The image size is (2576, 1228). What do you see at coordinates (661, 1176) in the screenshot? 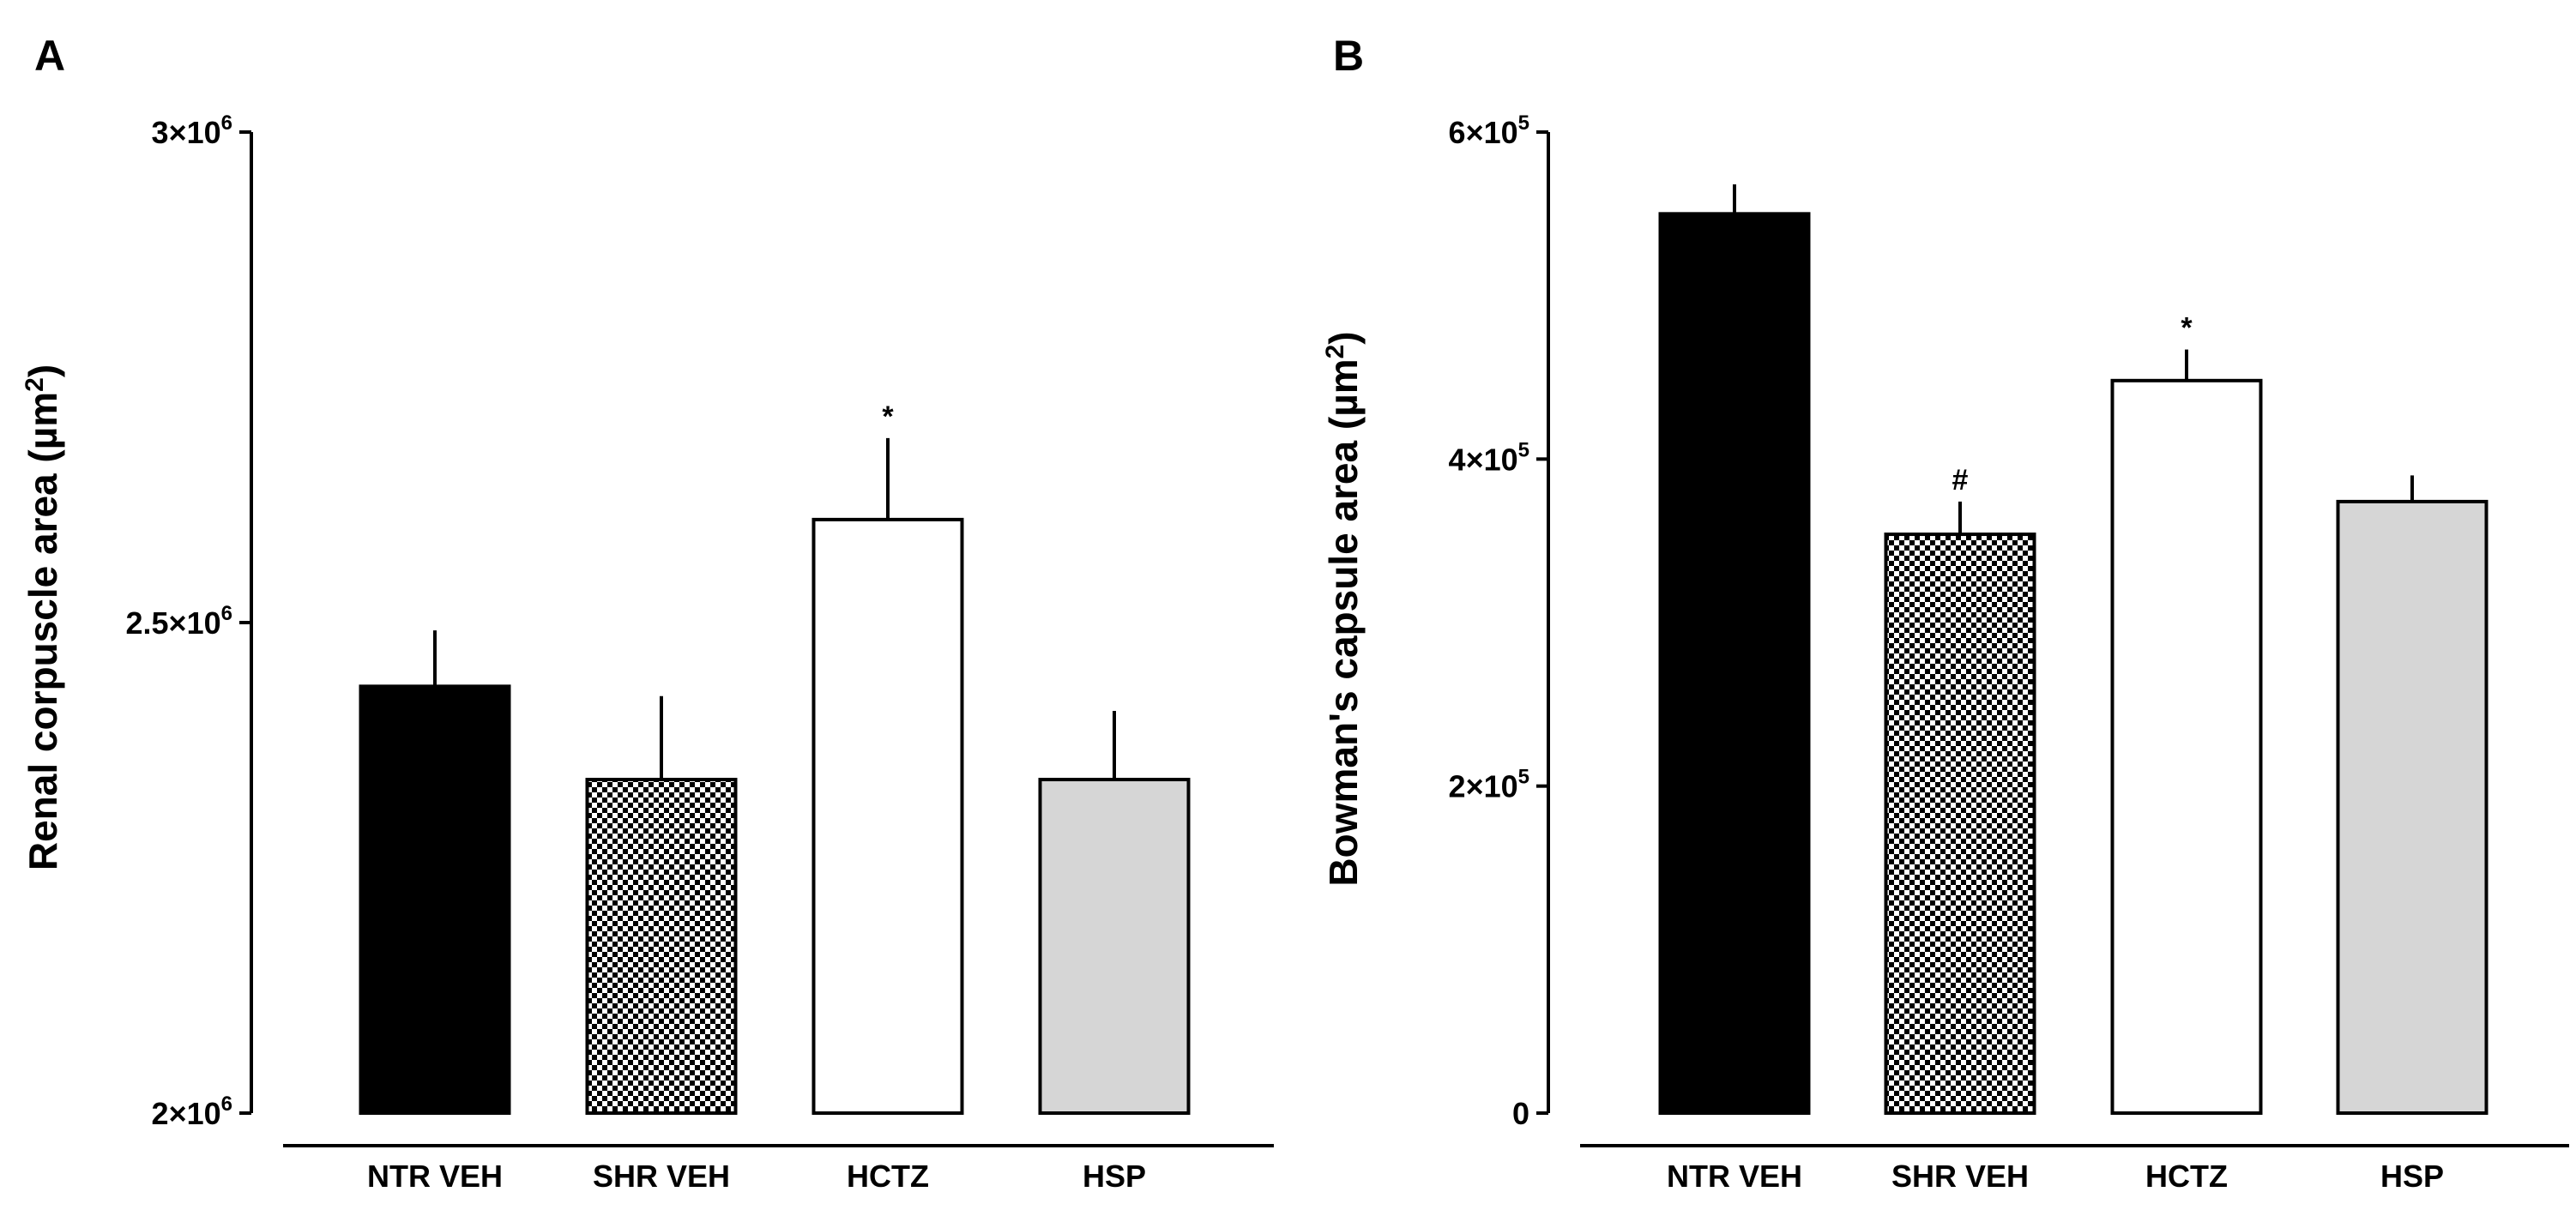
I see `panel-a-category-label-1: SHR VEH` at bounding box center [661, 1176].